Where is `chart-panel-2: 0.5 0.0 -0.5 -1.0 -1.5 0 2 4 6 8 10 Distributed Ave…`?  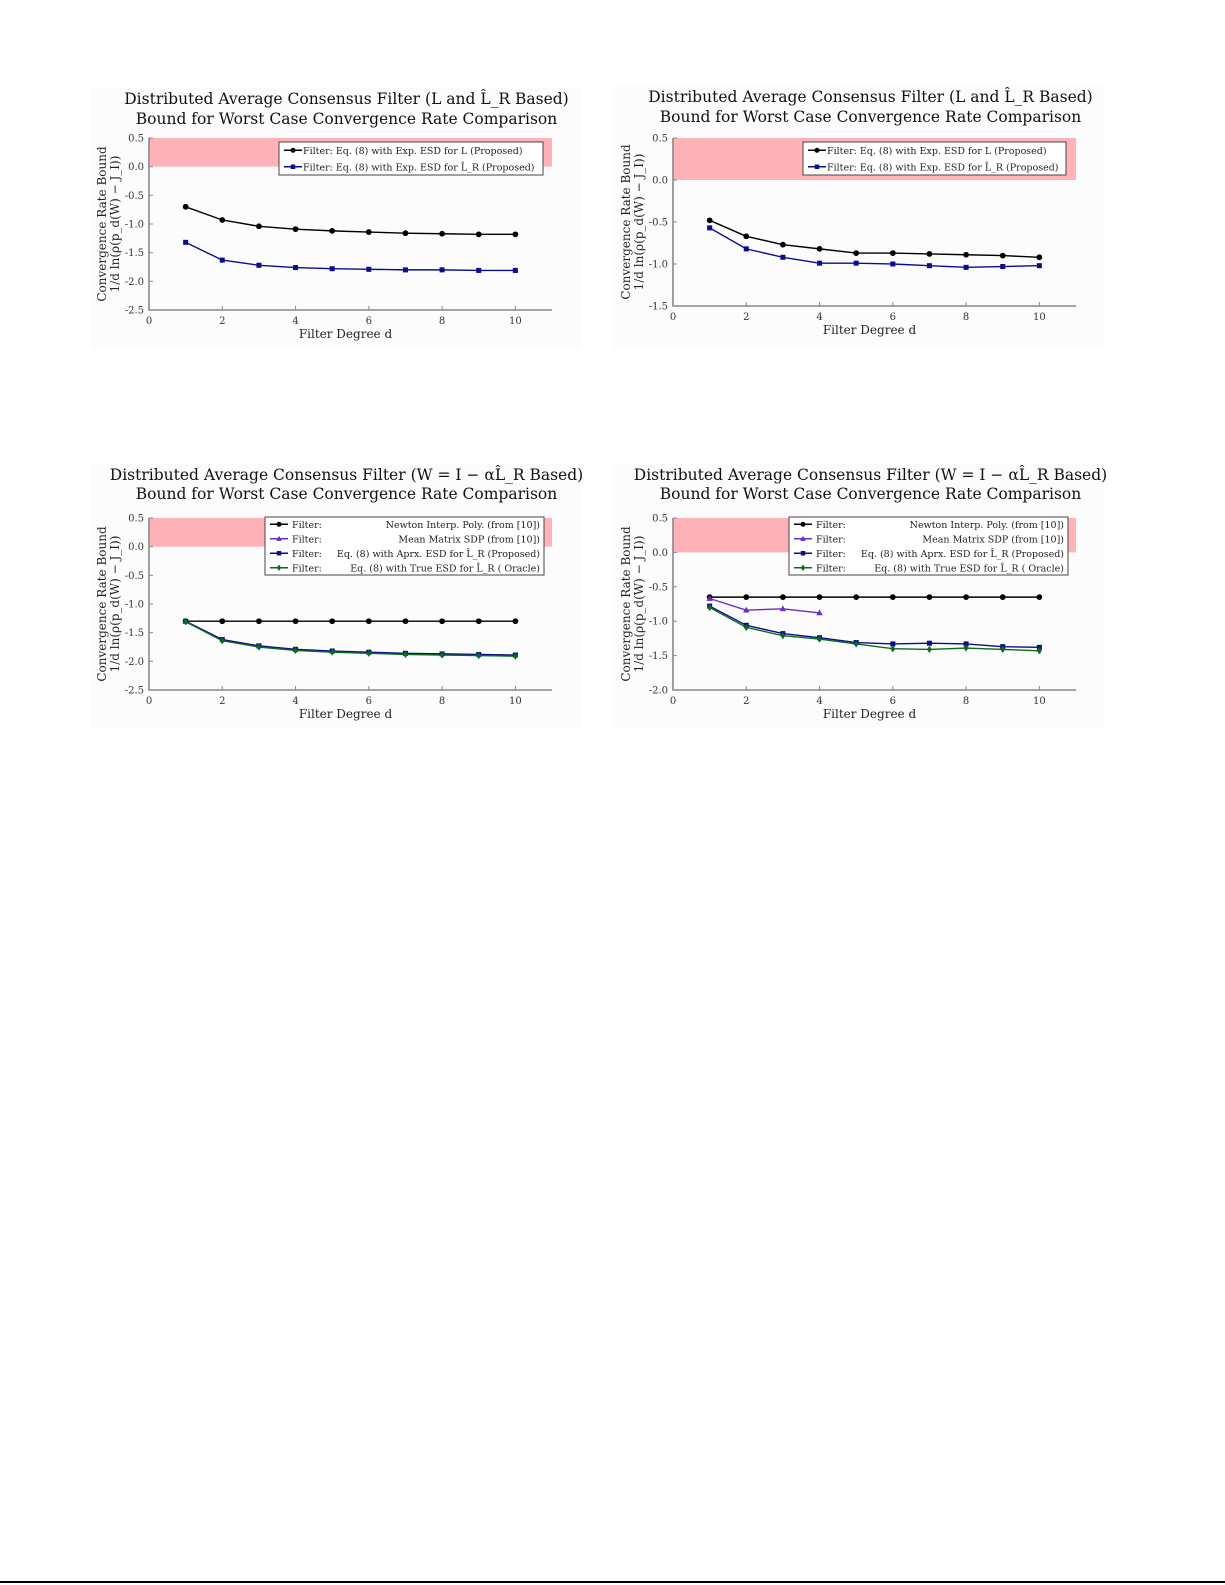
chart-panel-2: 0.5 0.0 -0.5 -1.0 -1.5 0 2 4 6 8 10 Distributed Ave… is located at coordinates (858, 217).